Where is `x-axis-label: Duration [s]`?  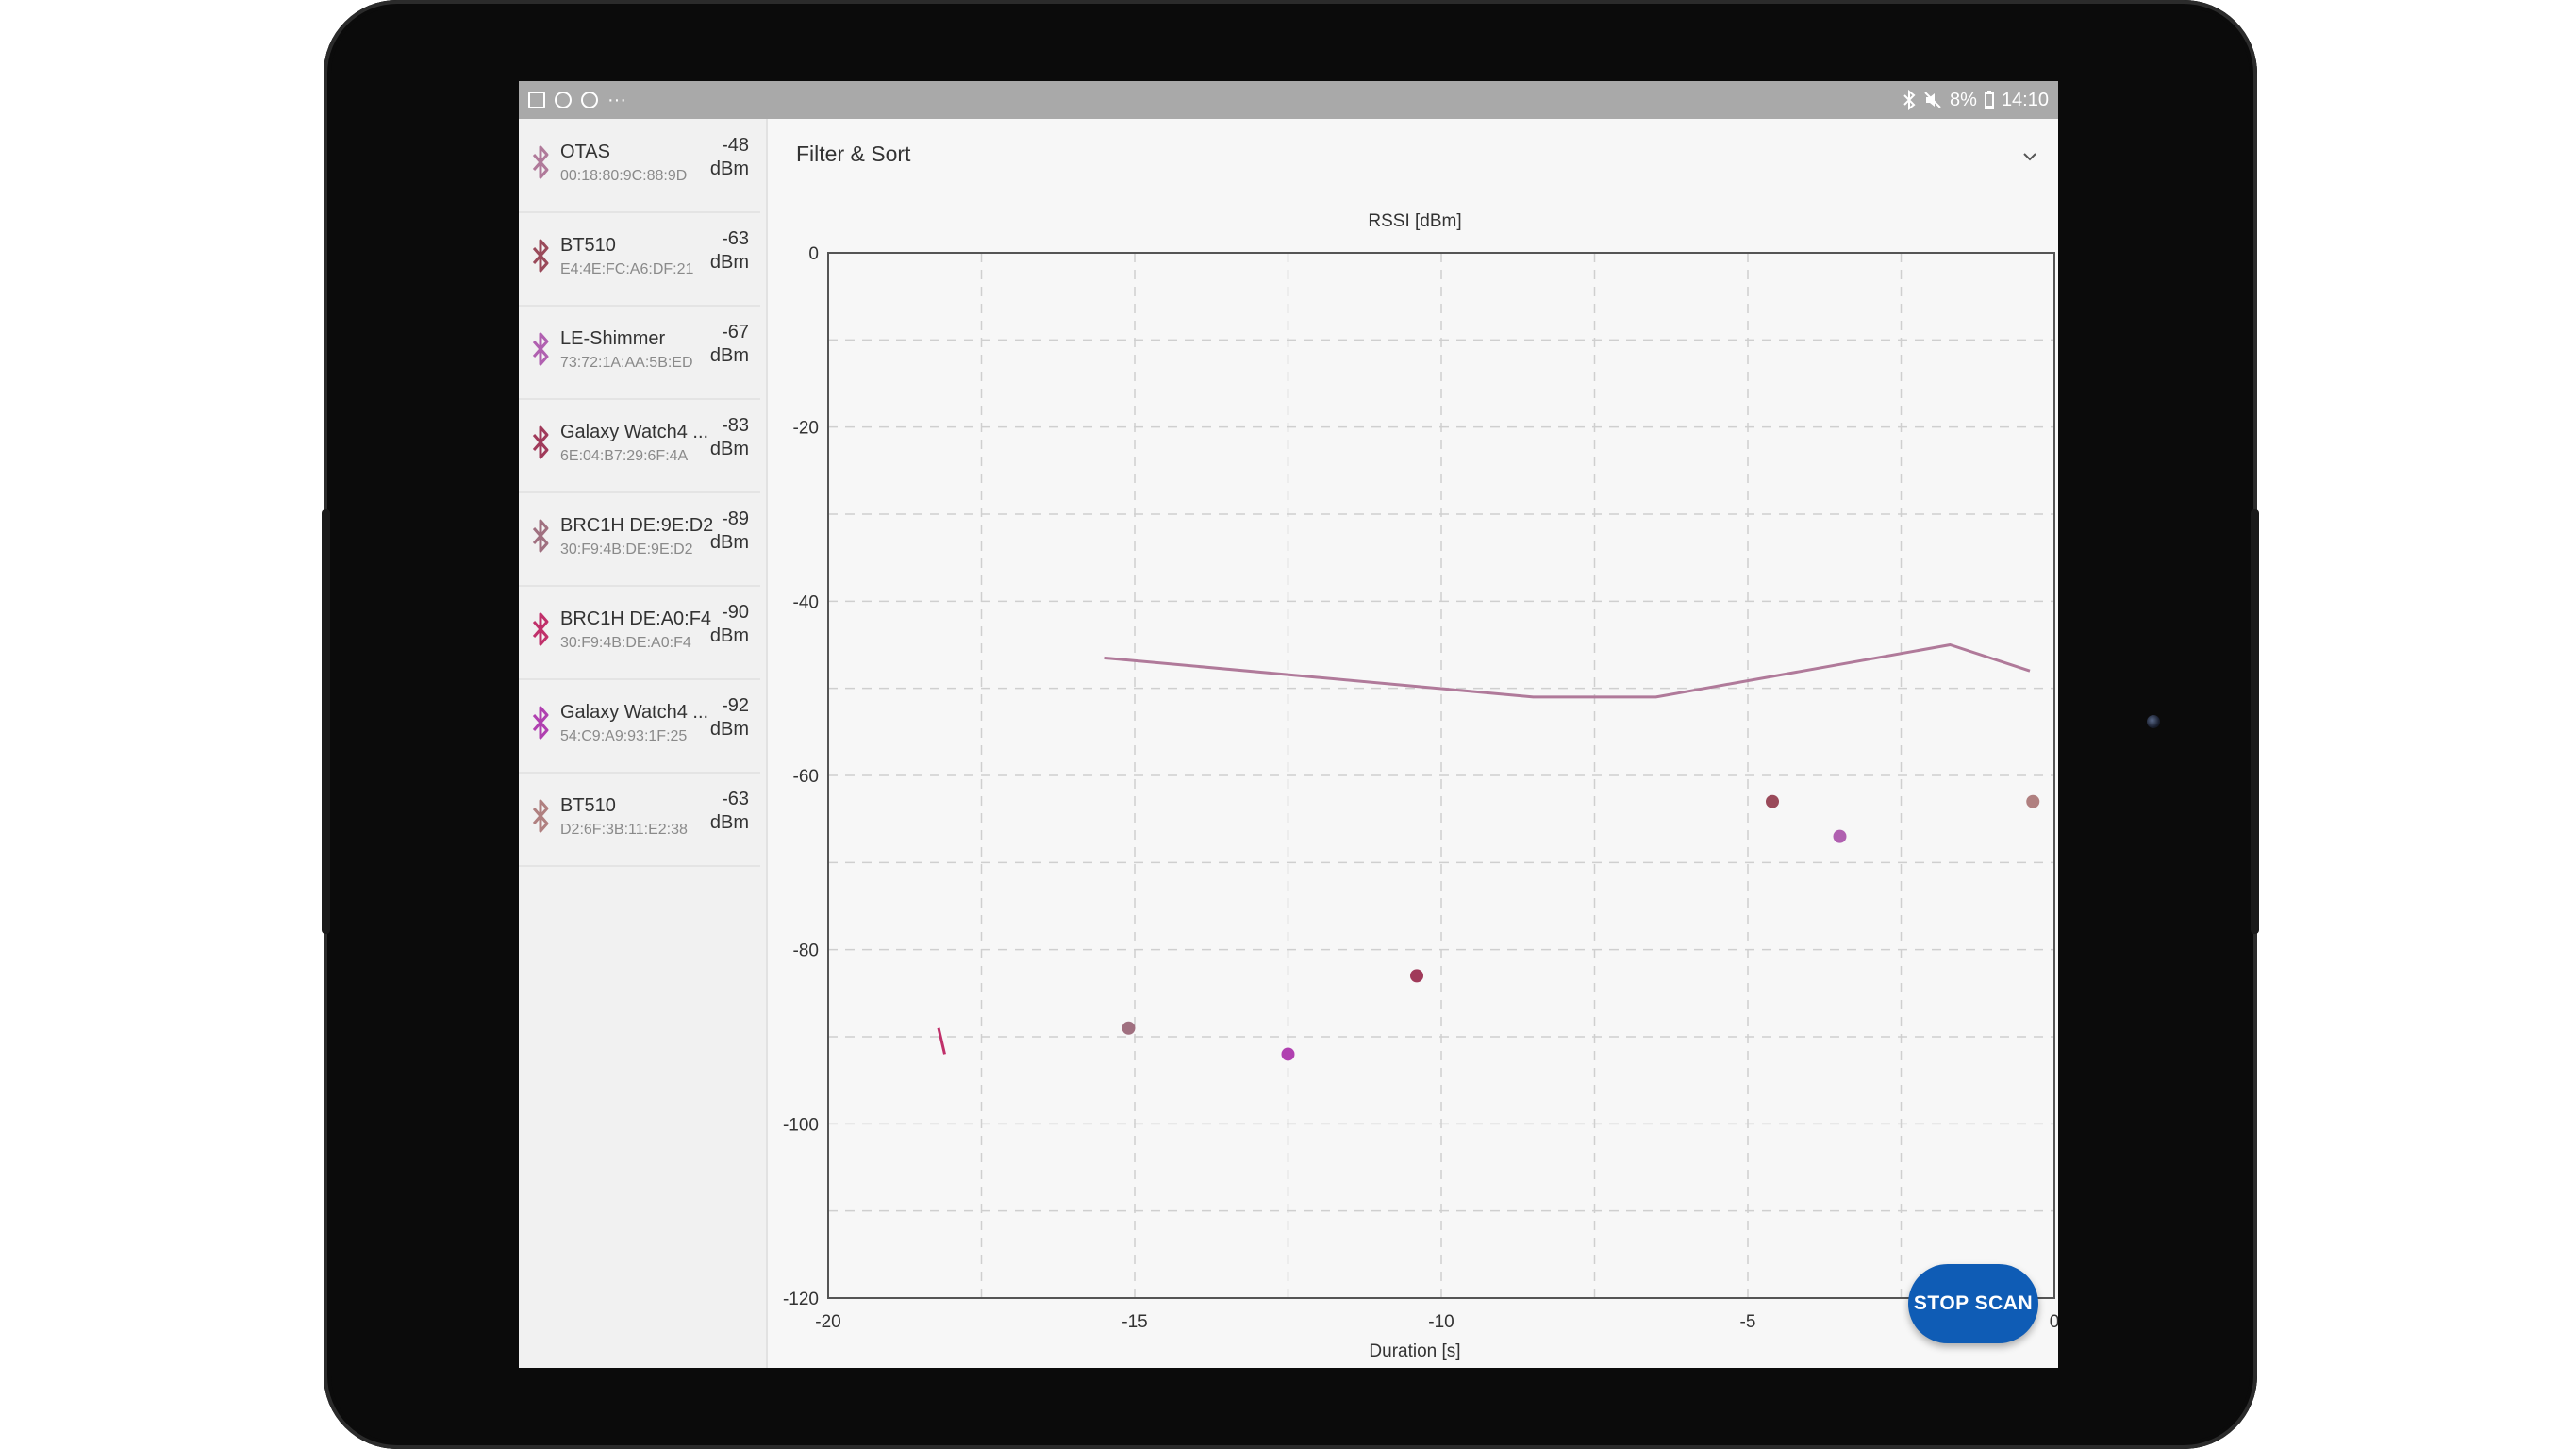 x-axis-label: Duration [s] is located at coordinates (1414, 1351).